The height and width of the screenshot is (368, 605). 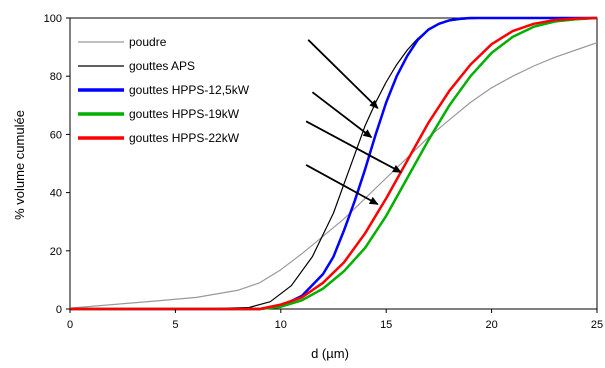 What do you see at coordinates (19, 165) in the screenshot?
I see `y-axis-label: % volume cumulée` at bounding box center [19, 165].